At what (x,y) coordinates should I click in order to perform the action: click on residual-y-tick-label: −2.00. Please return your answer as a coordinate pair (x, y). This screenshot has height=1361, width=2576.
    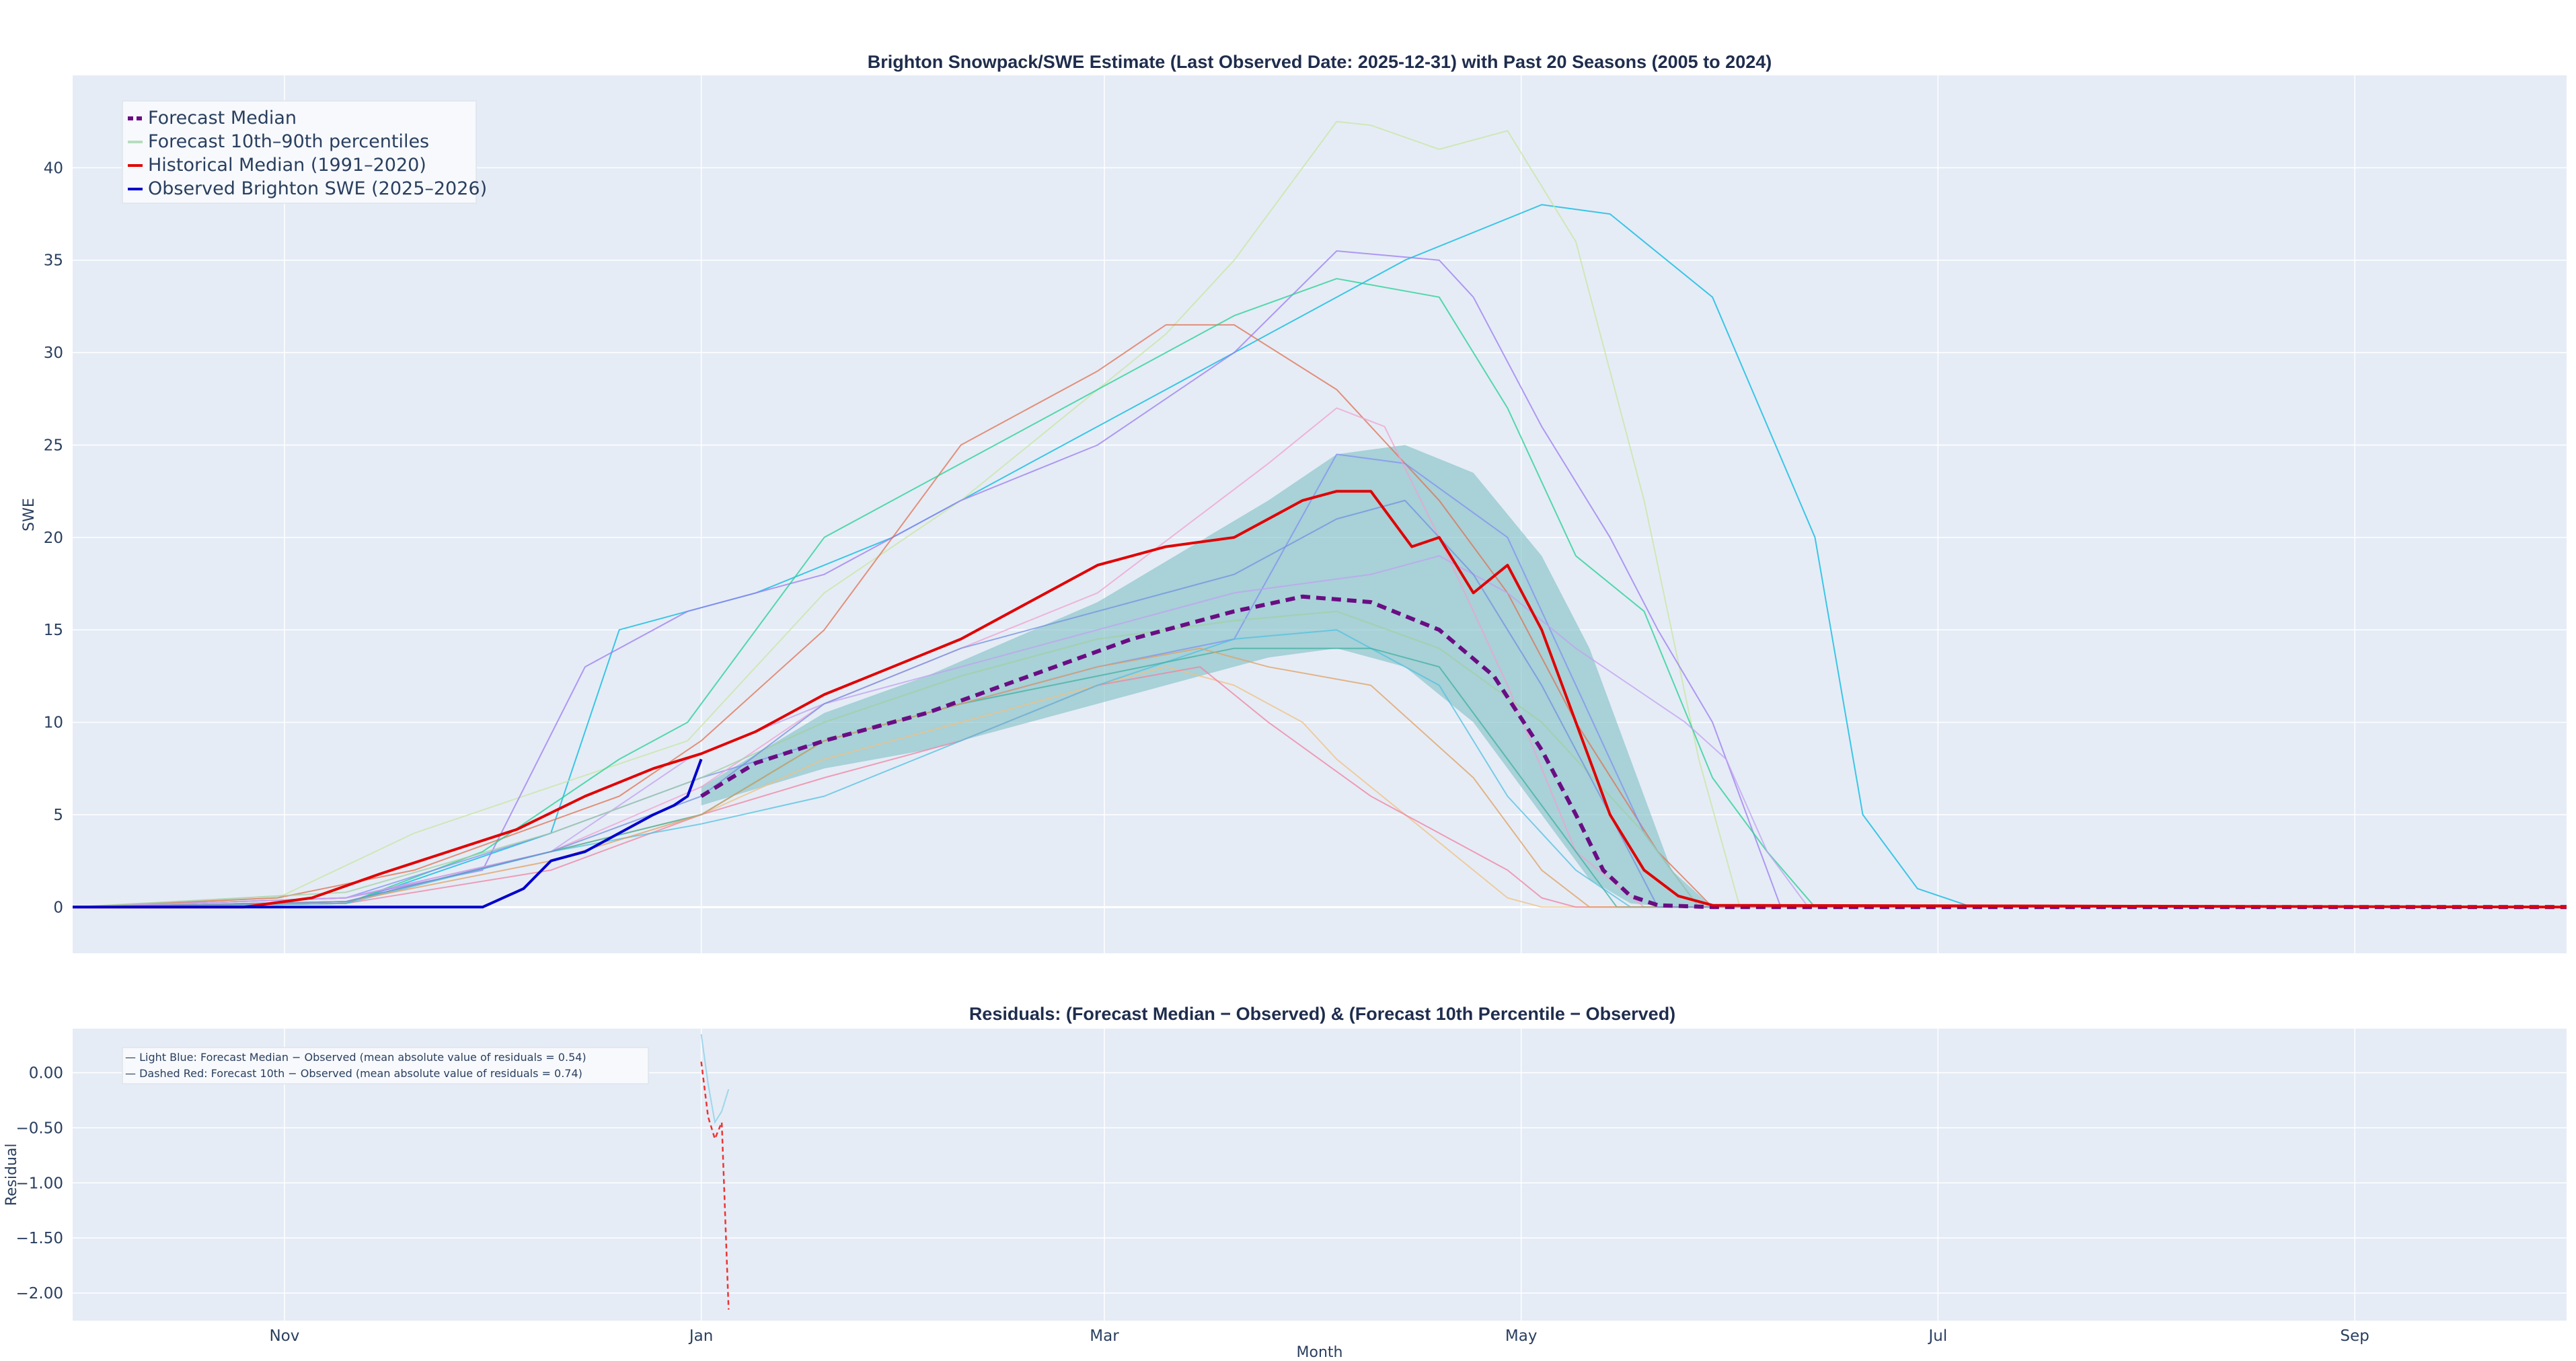
    Looking at the image, I should click on (39, 1293).